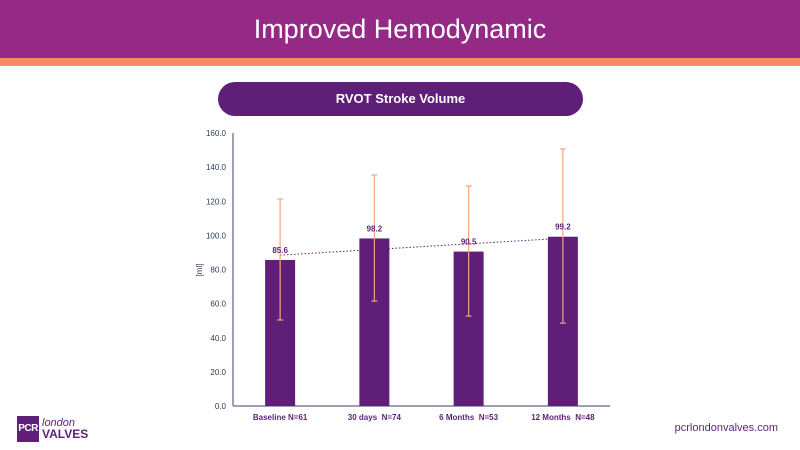  What do you see at coordinates (221, 406) in the screenshot?
I see `y-tick-label: 0.0` at bounding box center [221, 406].